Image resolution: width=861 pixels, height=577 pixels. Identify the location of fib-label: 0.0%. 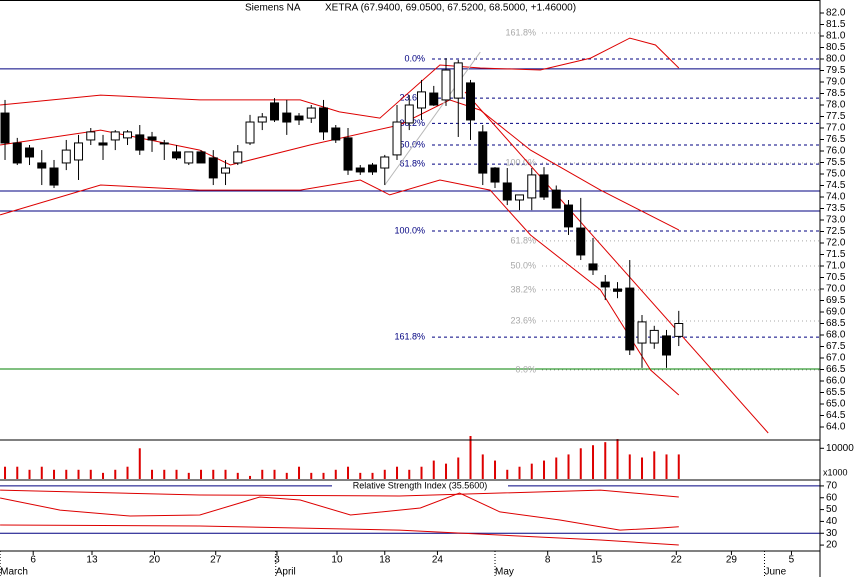
(414, 58).